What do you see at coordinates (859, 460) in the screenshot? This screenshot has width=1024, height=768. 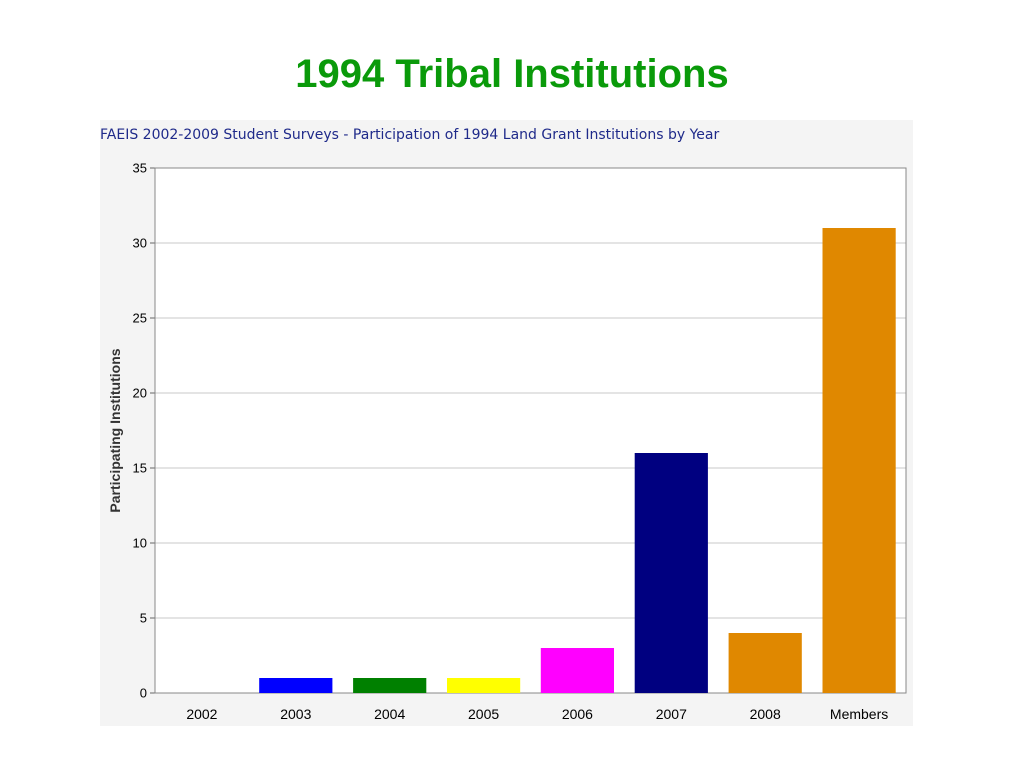 I see `bar-members` at bounding box center [859, 460].